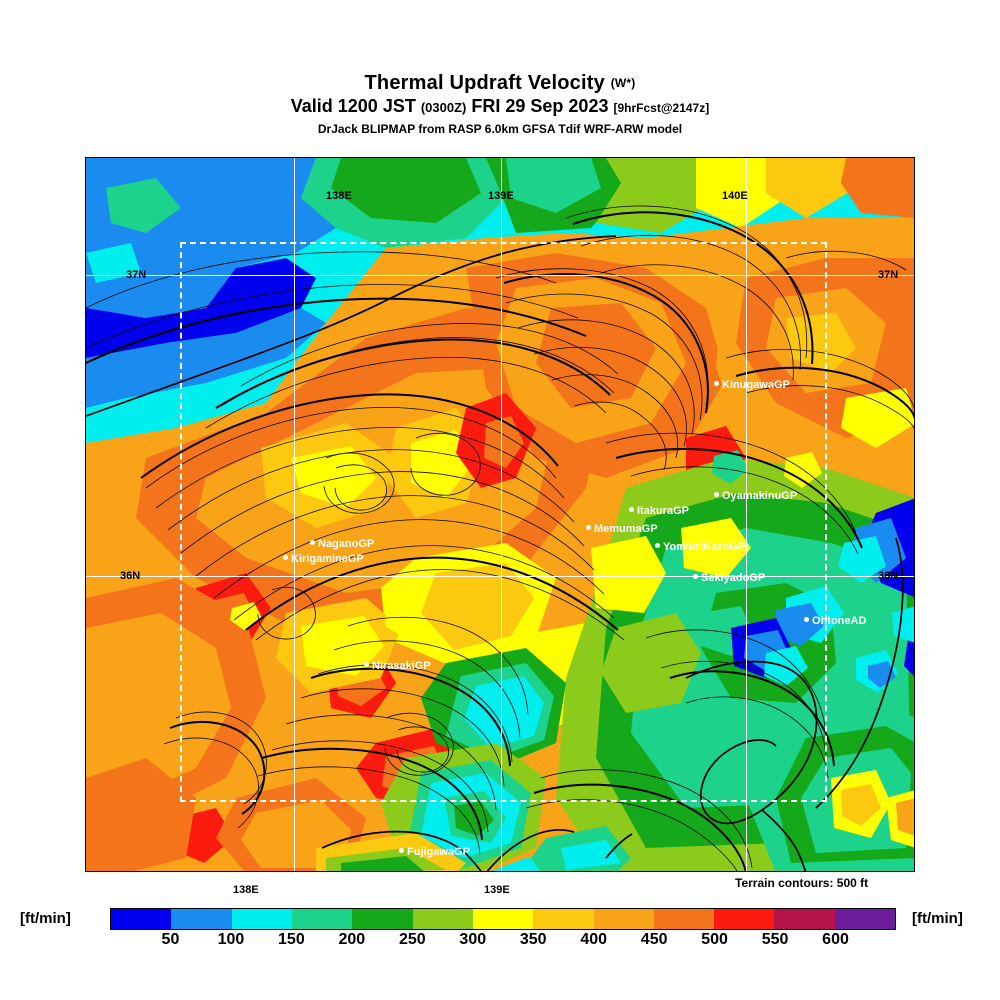 The height and width of the screenshot is (1000, 1000). I want to click on lat-label-36N-left: 36N, so click(130, 576).